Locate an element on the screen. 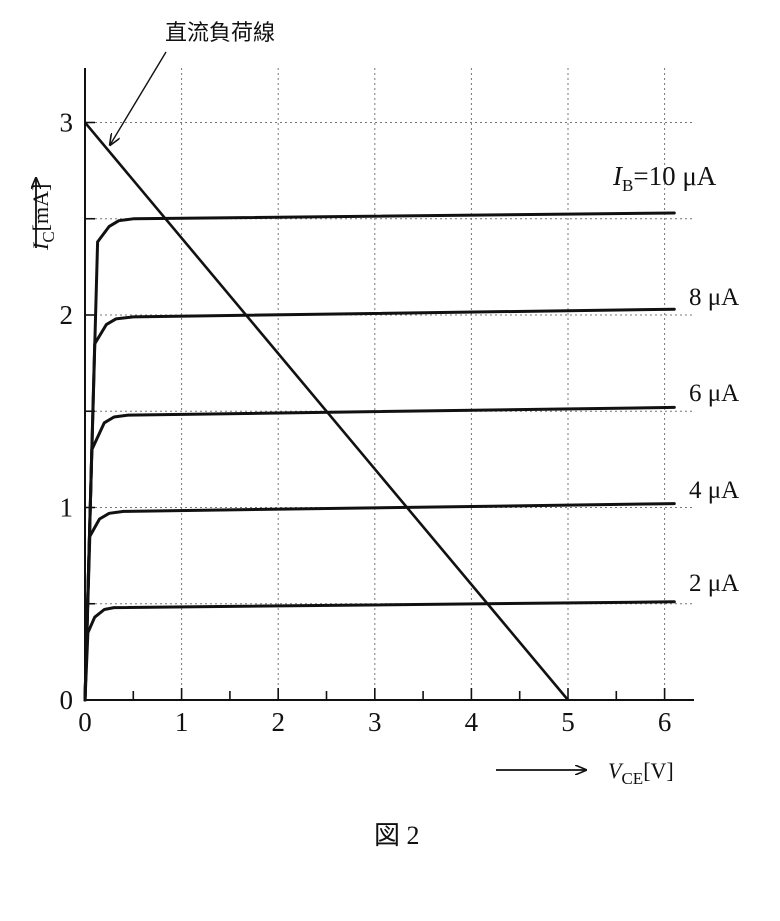 The height and width of the screenshot is (921, 780). x-tick-label: 0 is located at coordinates (85, 722).